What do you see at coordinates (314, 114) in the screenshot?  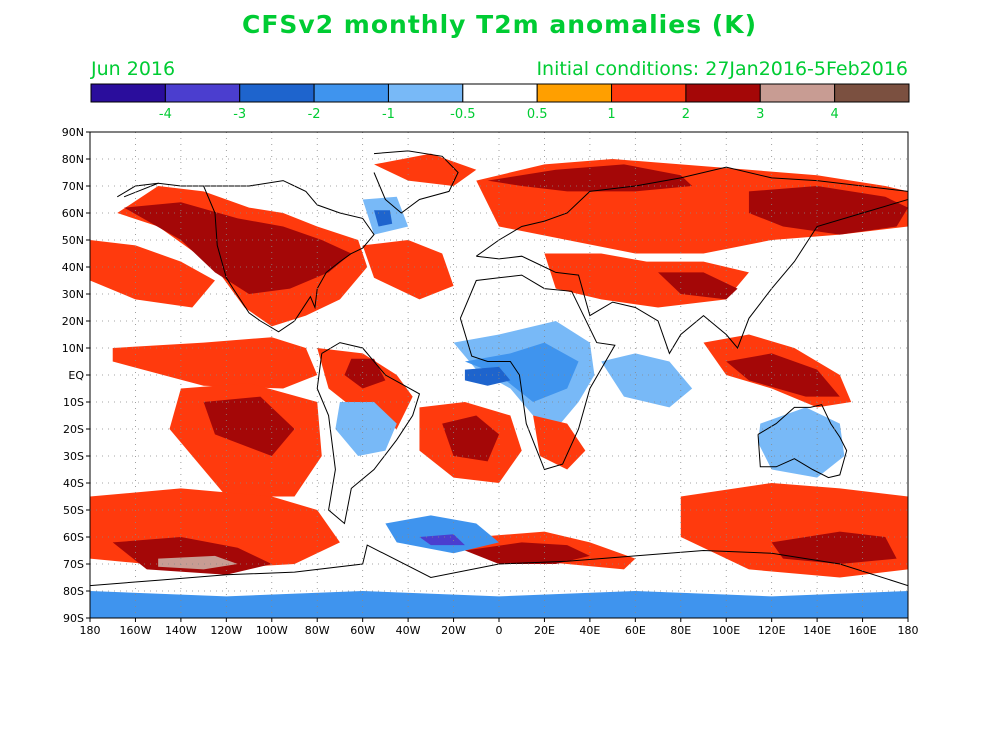 I see `colorbar-label-2: -2` at bounding box center [314, 114].